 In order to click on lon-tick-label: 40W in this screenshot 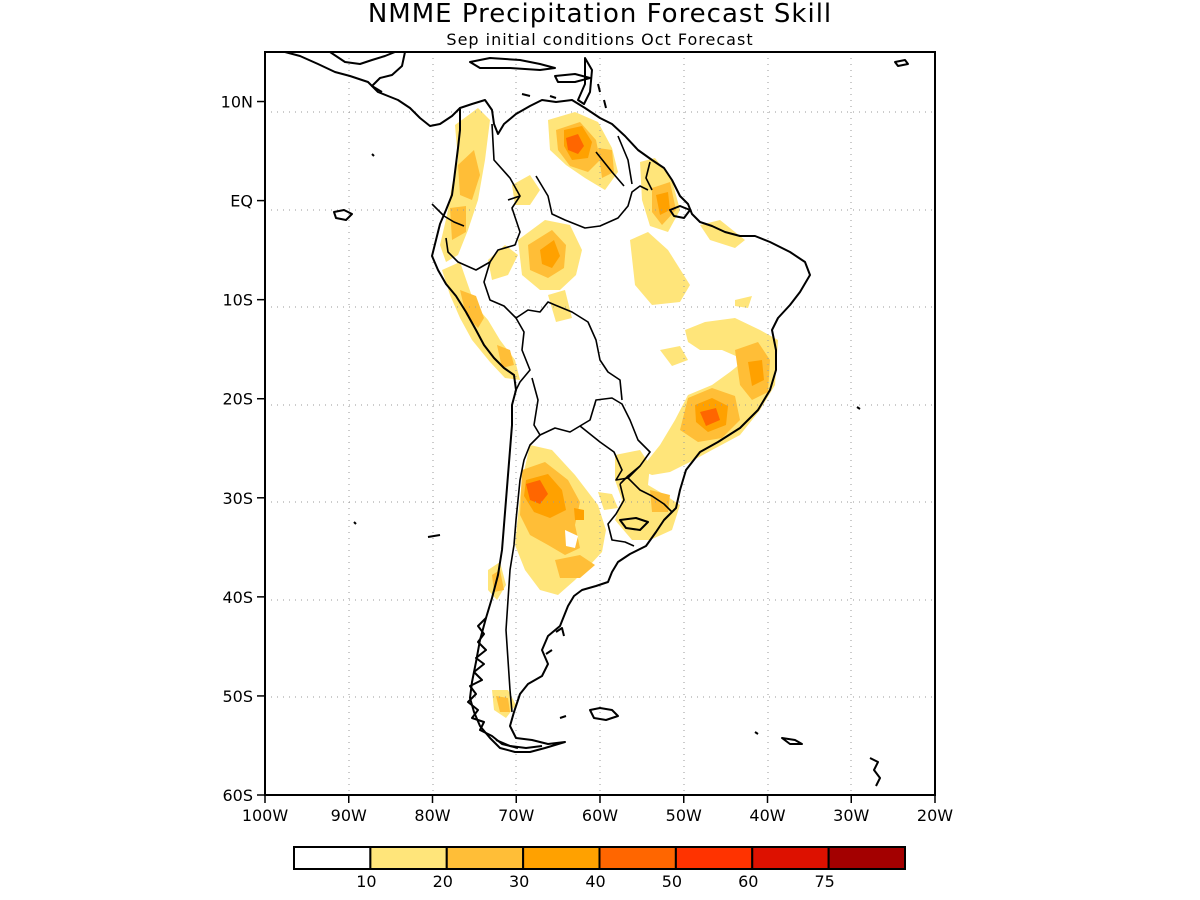, I will do `click(767, 815)`.